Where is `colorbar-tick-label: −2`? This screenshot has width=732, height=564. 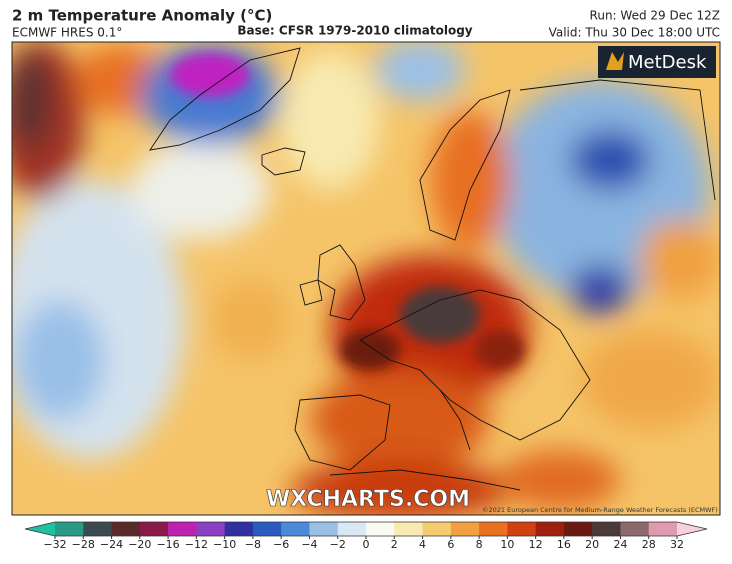 colorbar-tick-label: −2 is located at coordinates (338, 544).